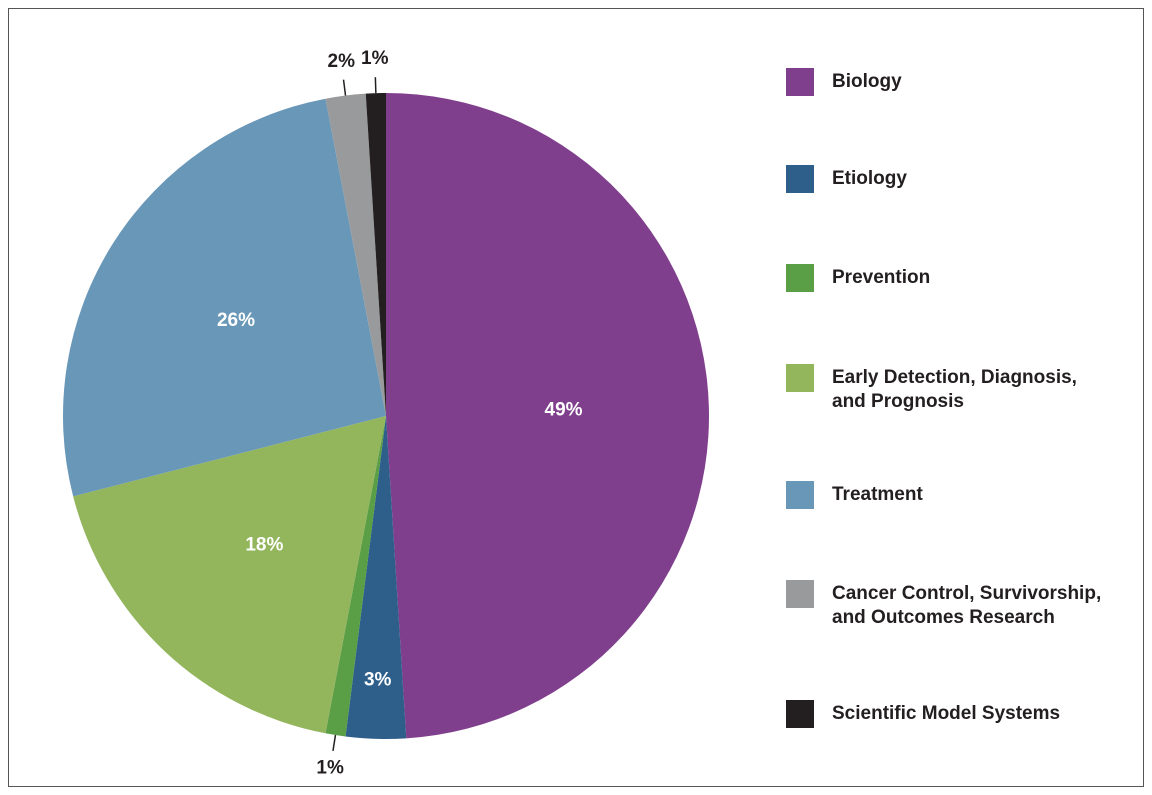 The image size is (1152, 795). Describe the element at coordinates (877, 494) in the screenshot. I see `legend-label: Treatment` at that location.